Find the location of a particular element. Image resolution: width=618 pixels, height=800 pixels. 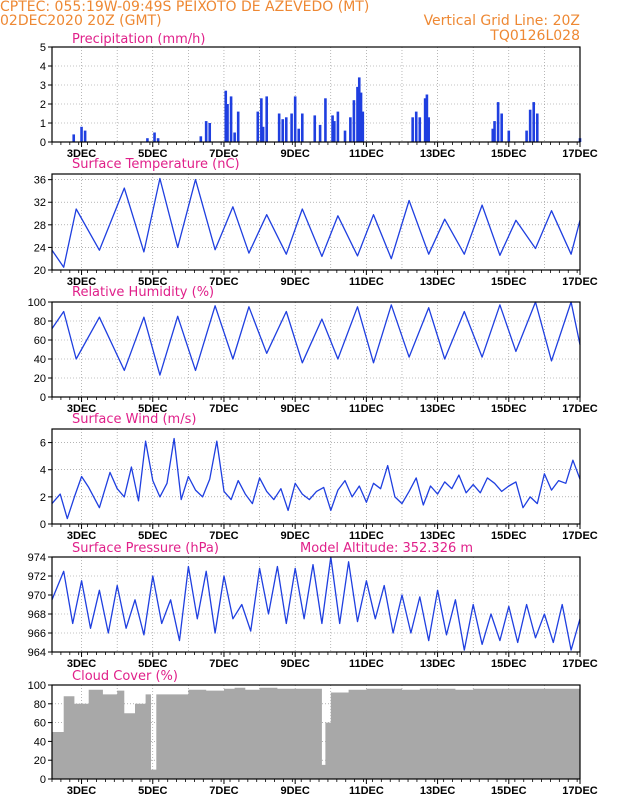

y-tick-label: 966 is located at coordinates (37, 634).